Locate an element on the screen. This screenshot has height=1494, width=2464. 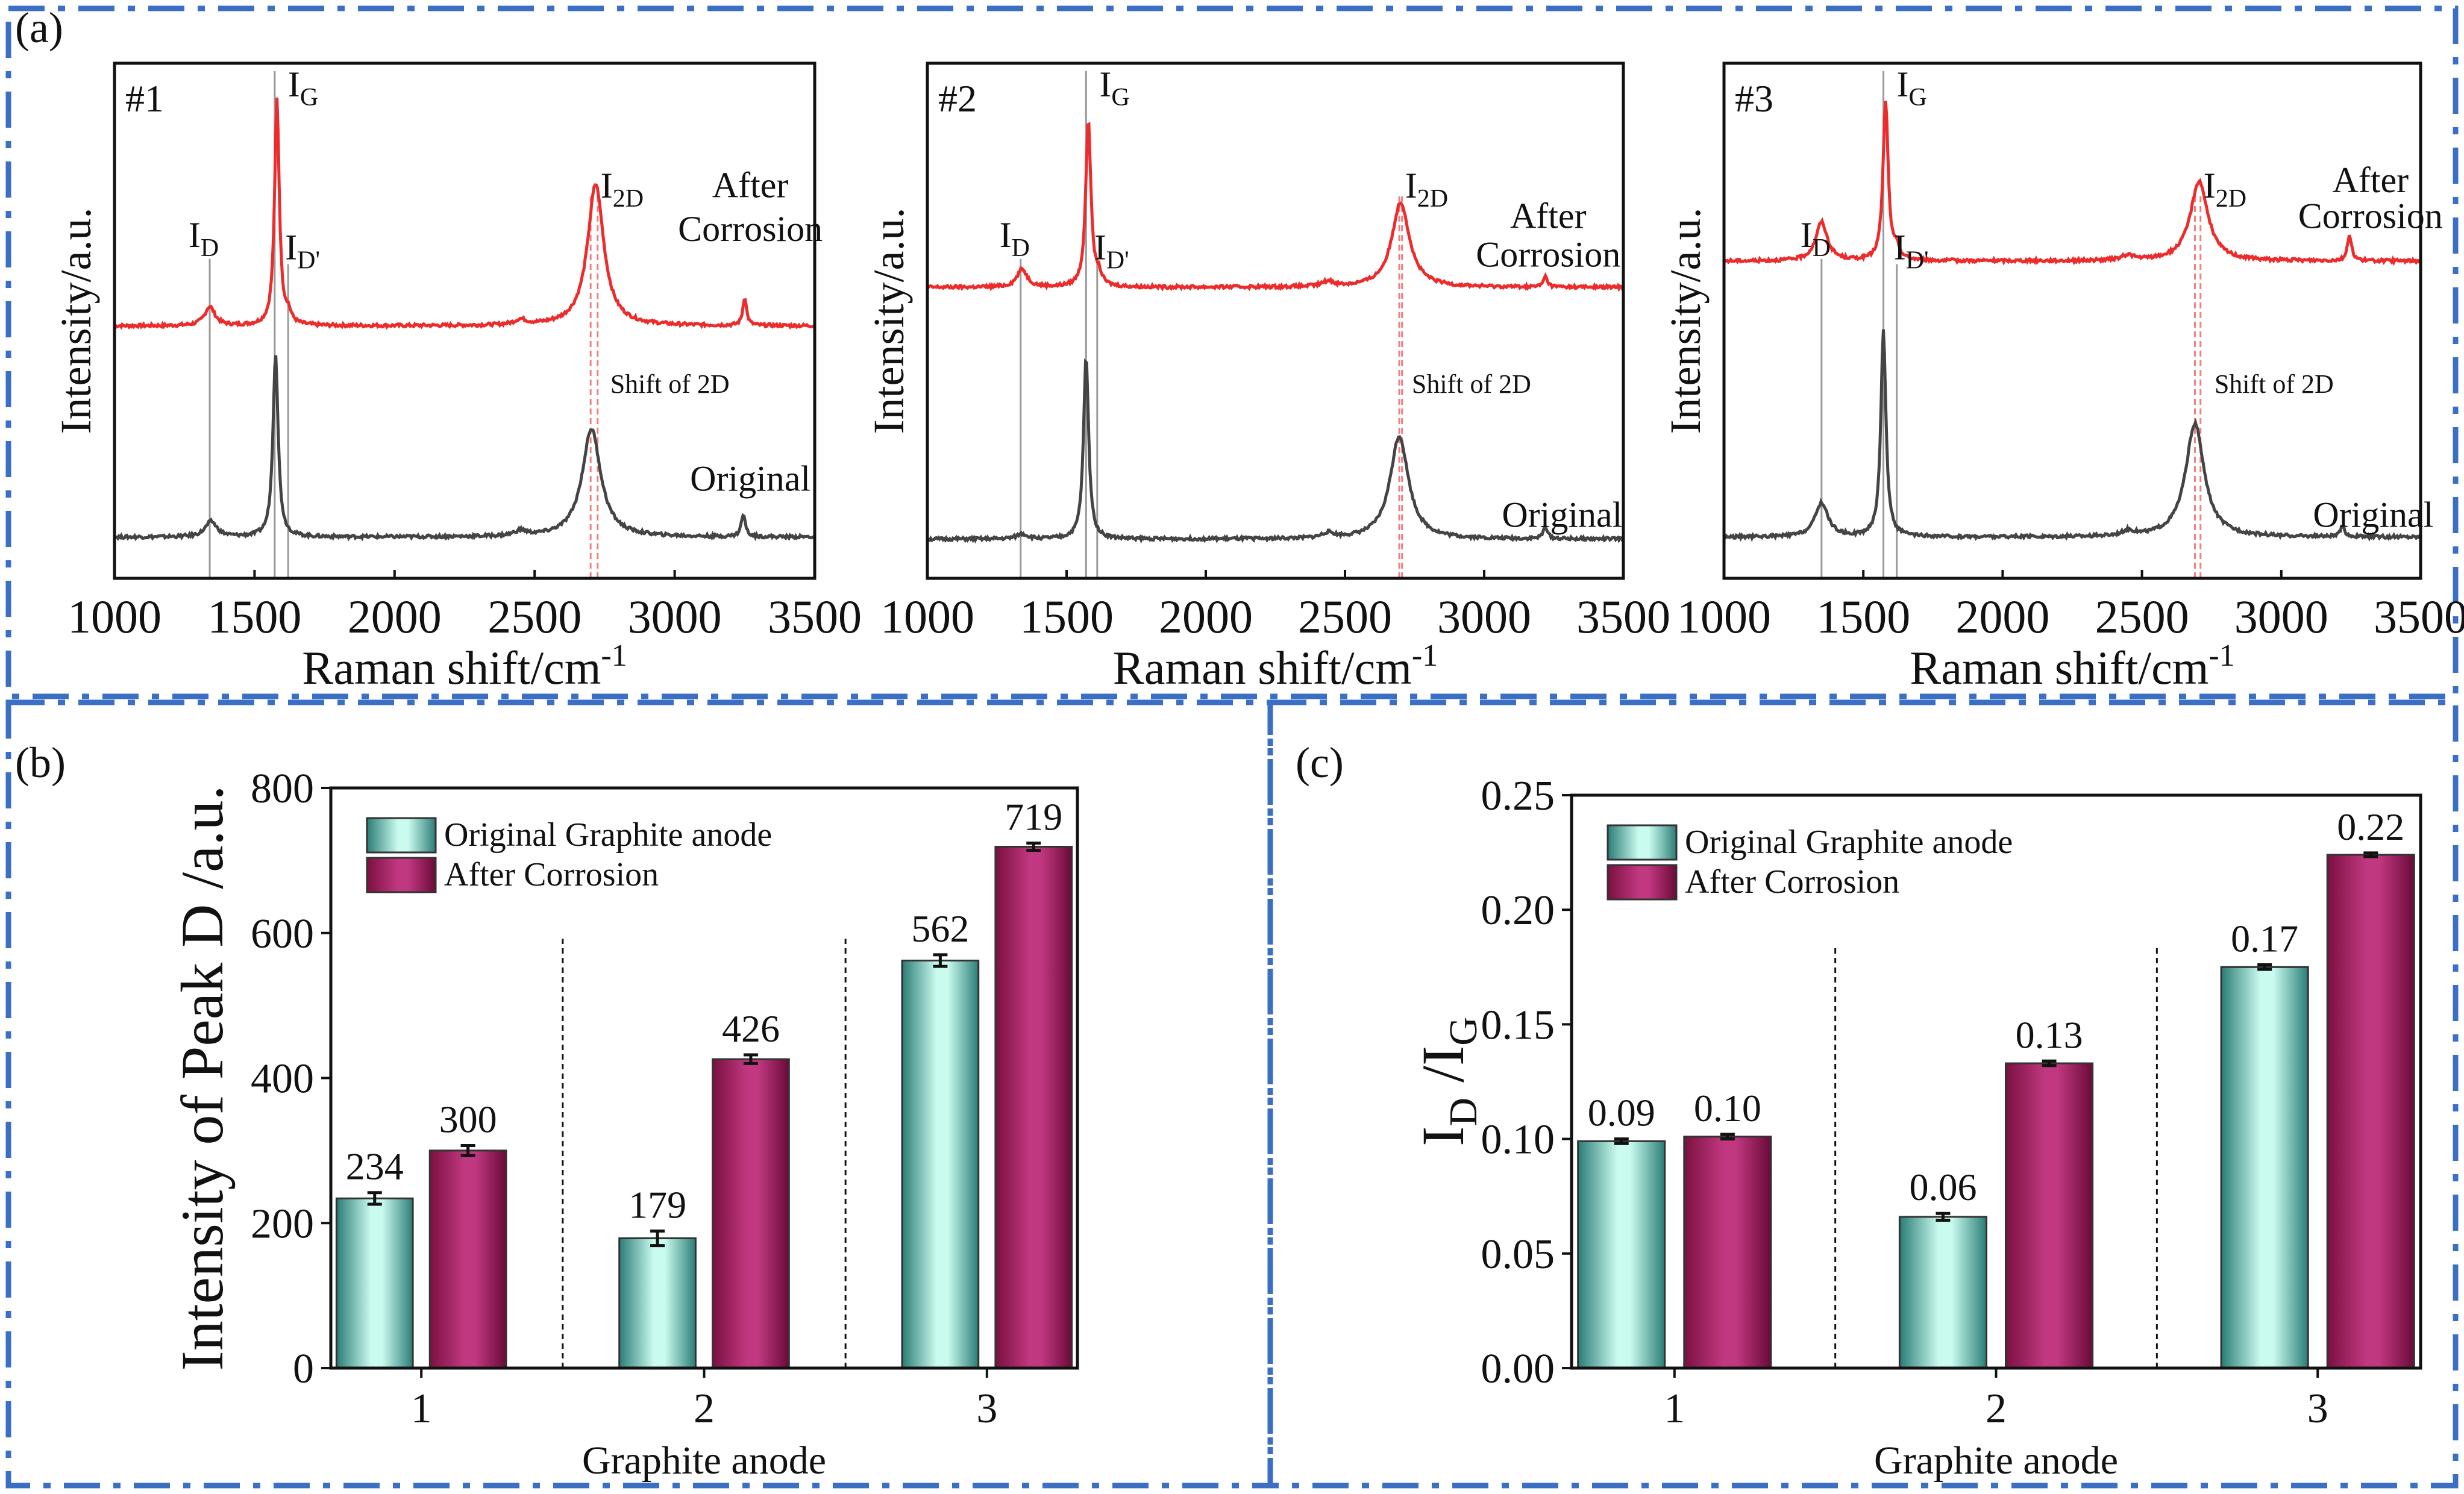
bar-value-label: 234 is located at coordinates (375, 1166).